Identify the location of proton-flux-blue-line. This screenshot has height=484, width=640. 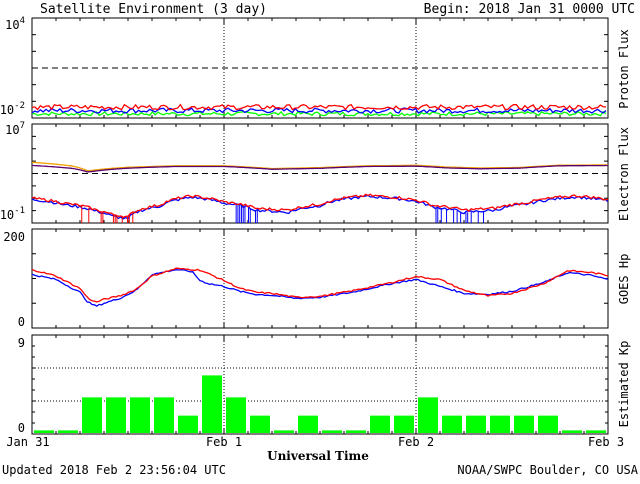
(319, 110).